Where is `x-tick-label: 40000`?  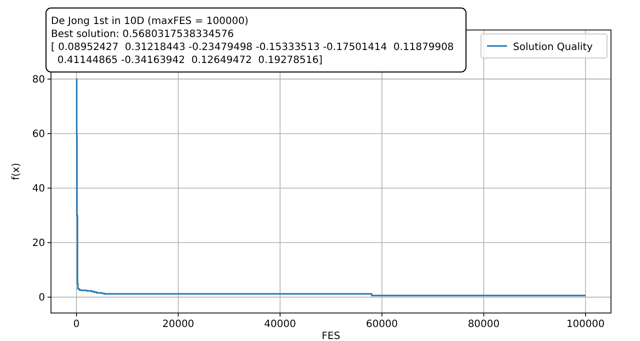 x-tick-label: 40000 is located at coordinates (280, 324).